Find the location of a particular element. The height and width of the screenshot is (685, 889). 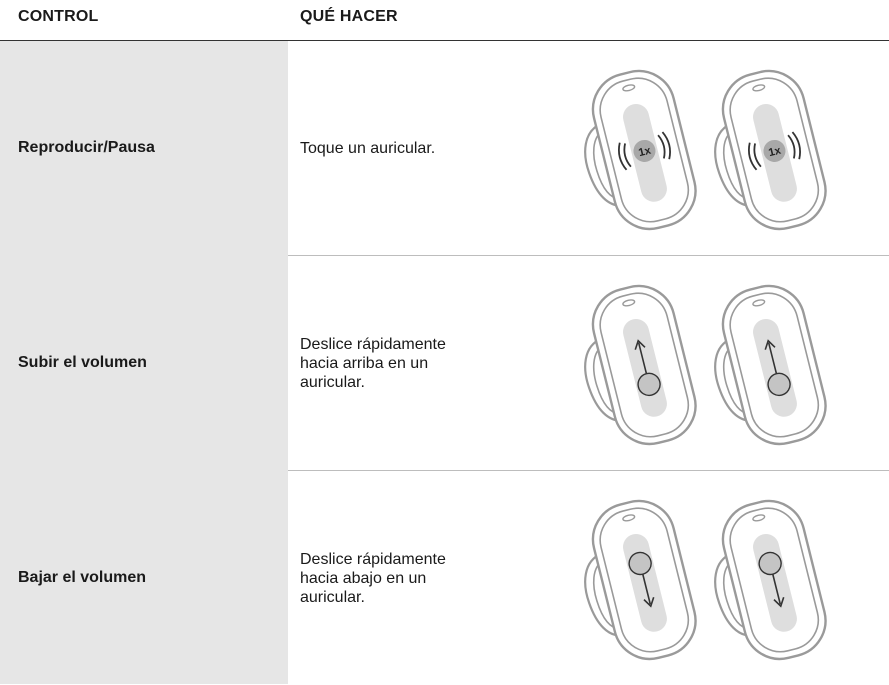

action-line: hacia abajo en un is located at coordinates (363, 578).